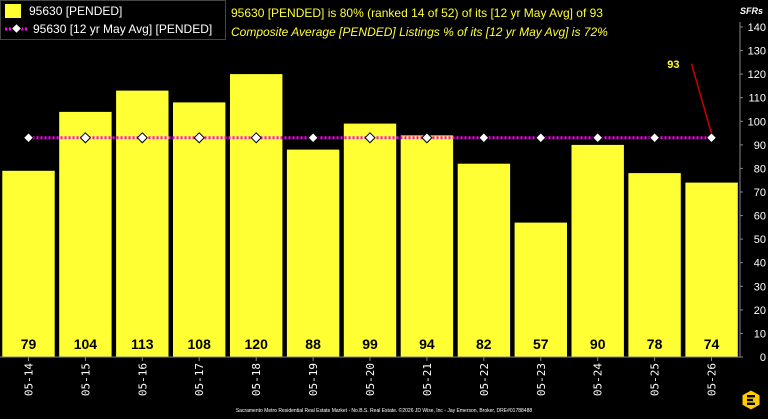 The image size is (768, 419). Describe the element at coordinates (760, 334) in the screenshot. I see `y-tick-label-10: 10` at that location.